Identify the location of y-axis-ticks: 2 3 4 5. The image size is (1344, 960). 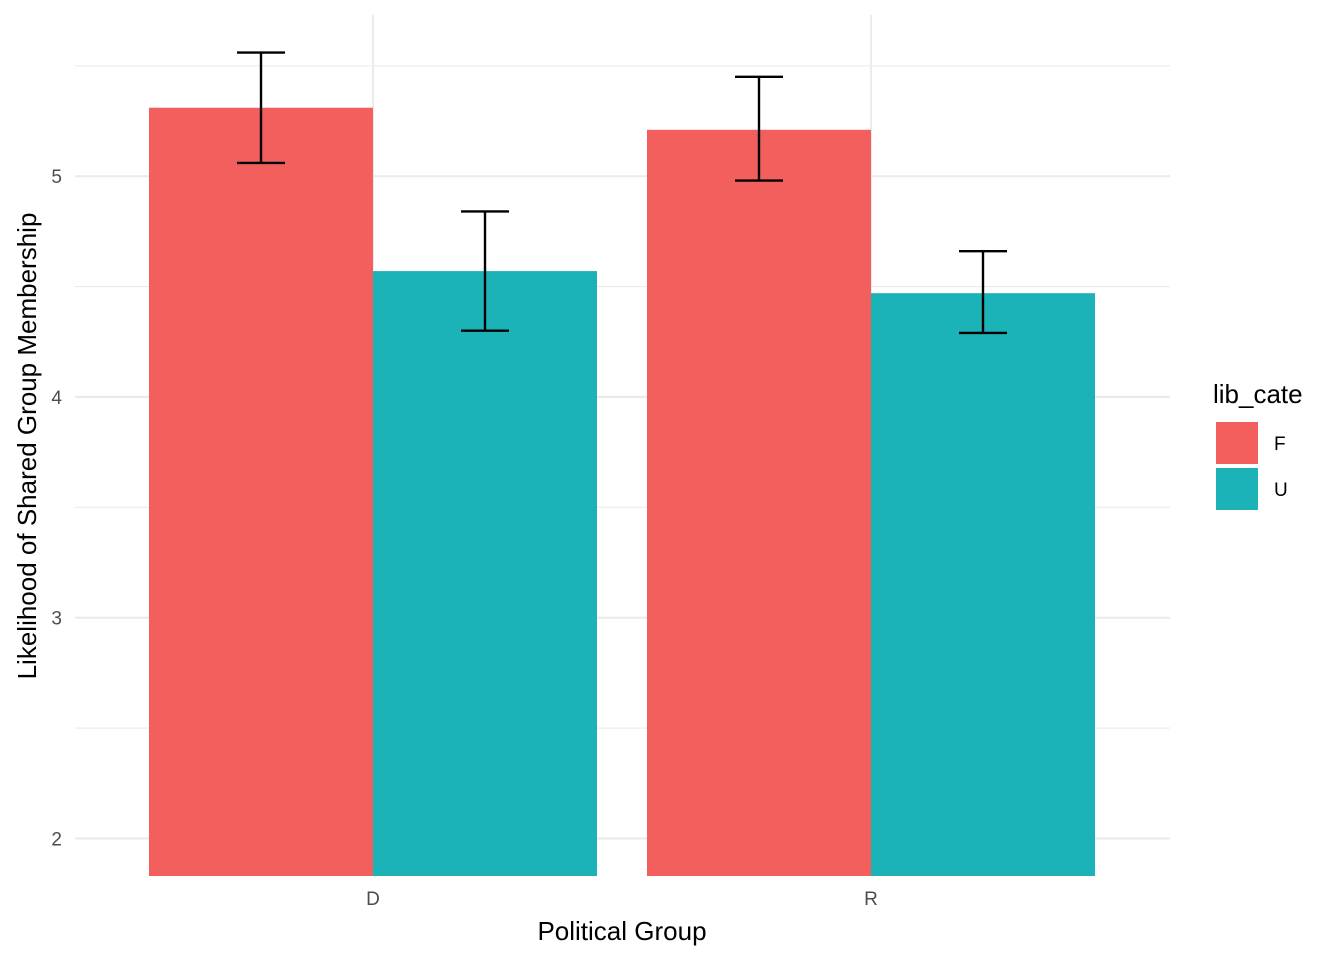
(56, 508).